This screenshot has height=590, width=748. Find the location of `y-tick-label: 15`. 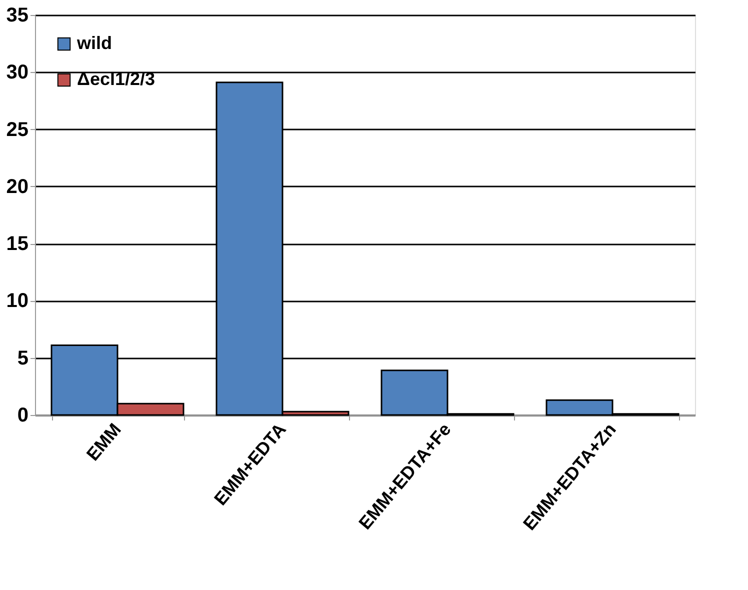

y-tick-label: 15 is located at coordinates (17, 244).